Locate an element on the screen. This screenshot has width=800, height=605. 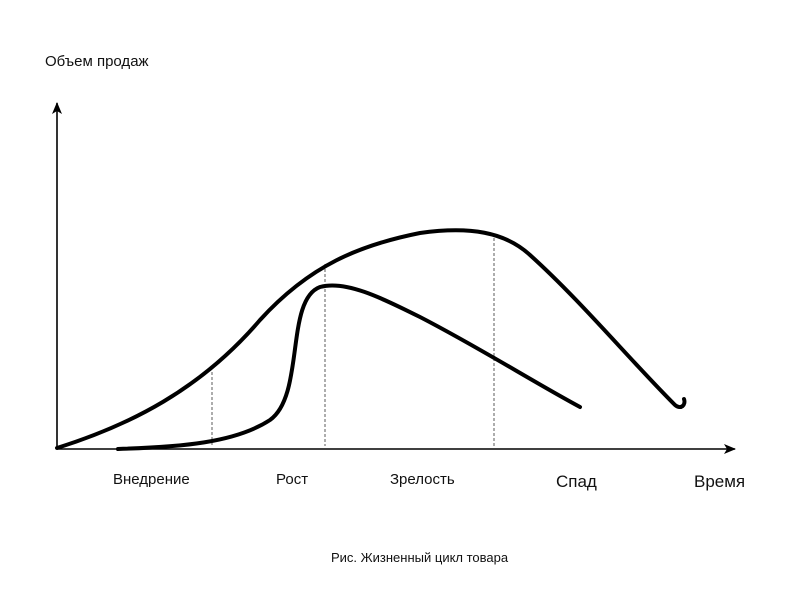
stage-label-maturity: Зрелость is located at coordinates (422, 479).